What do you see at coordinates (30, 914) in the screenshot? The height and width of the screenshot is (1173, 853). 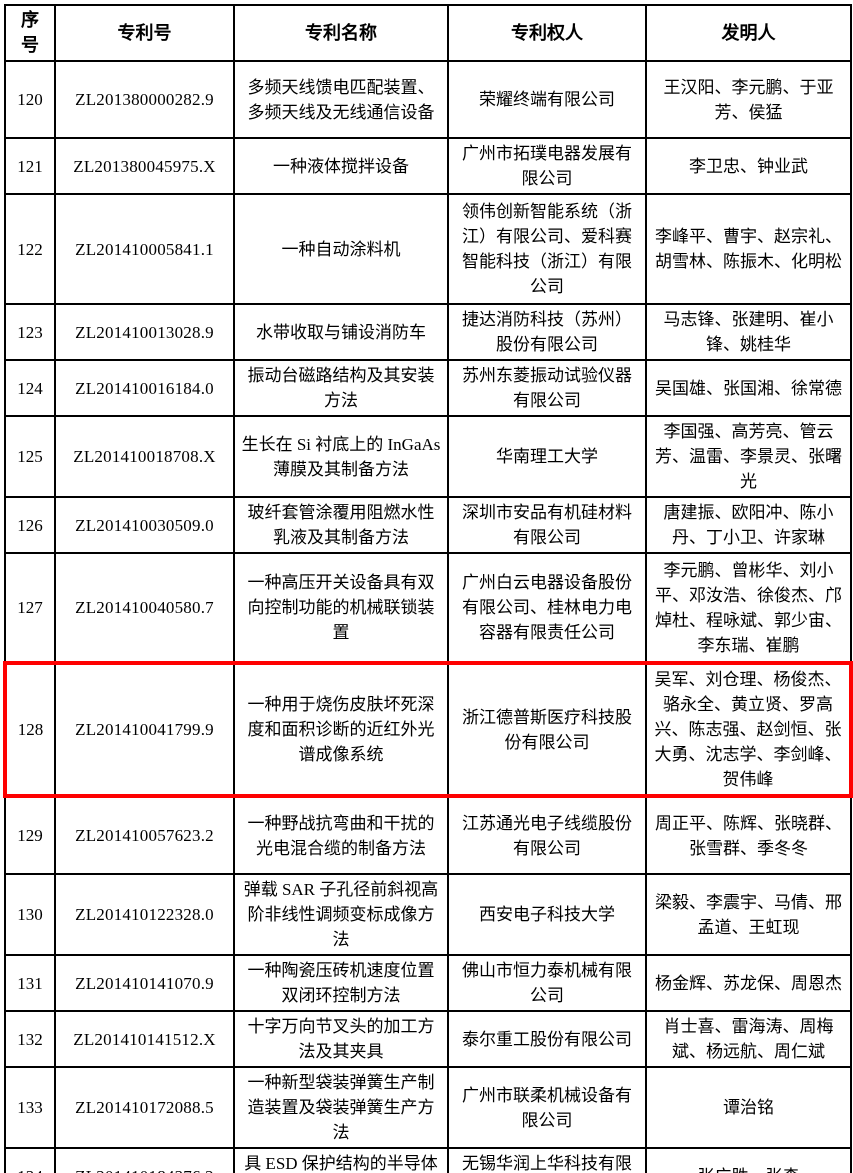 I see `serial-cell: 130` at bounding box center [30, 914].